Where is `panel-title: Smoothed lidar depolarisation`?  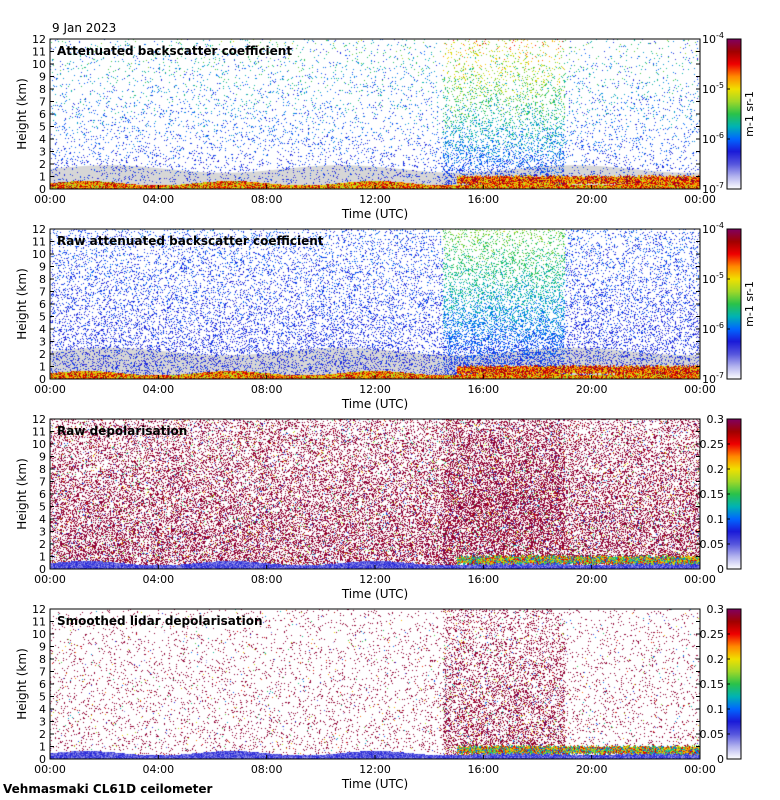
panel-title: Smoothed lidar depolarisation is located at coordinates (160, 621).